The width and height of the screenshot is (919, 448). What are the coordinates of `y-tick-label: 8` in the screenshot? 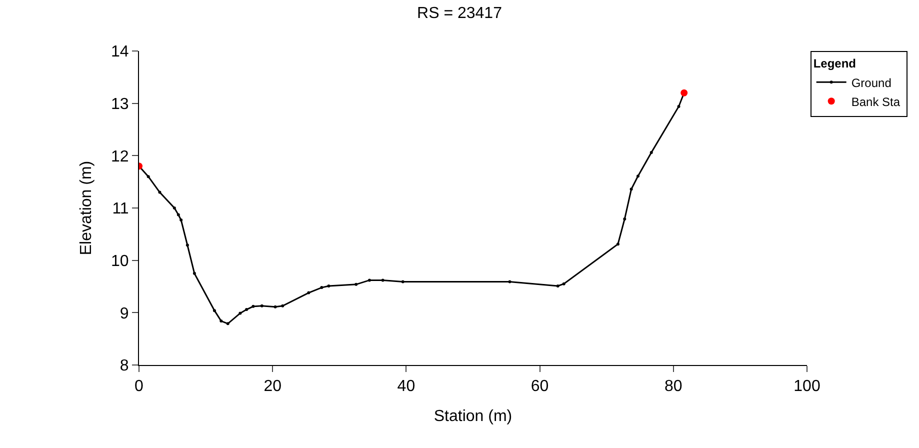 It's located at (124, 366).